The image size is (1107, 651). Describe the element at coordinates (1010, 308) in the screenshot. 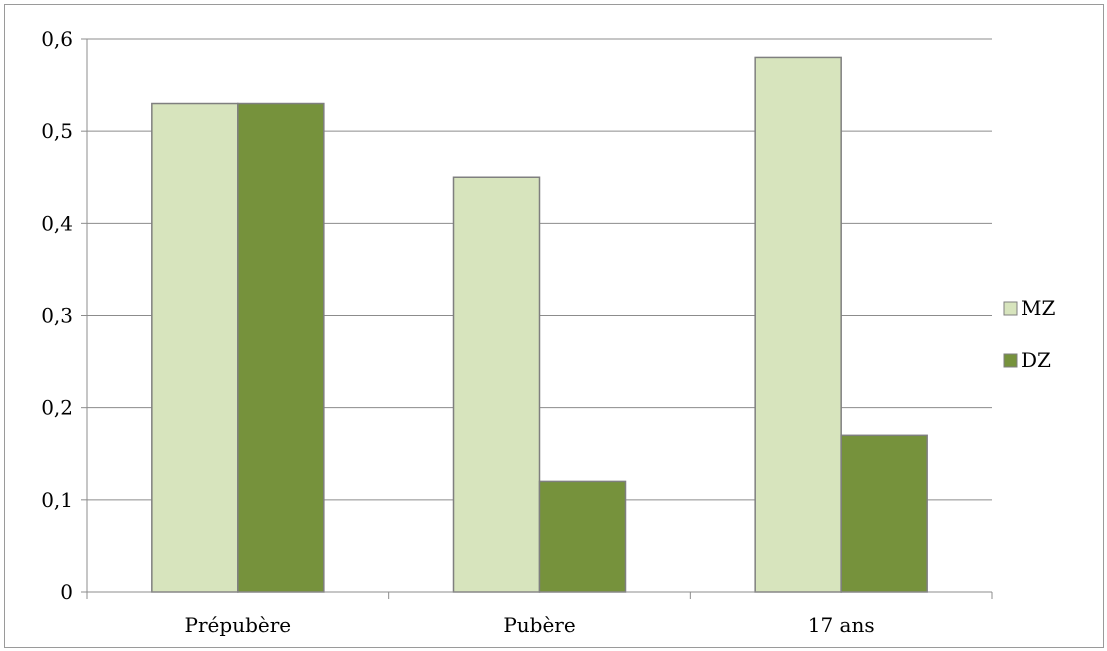

I see `legend-swatch-mz` at that location.